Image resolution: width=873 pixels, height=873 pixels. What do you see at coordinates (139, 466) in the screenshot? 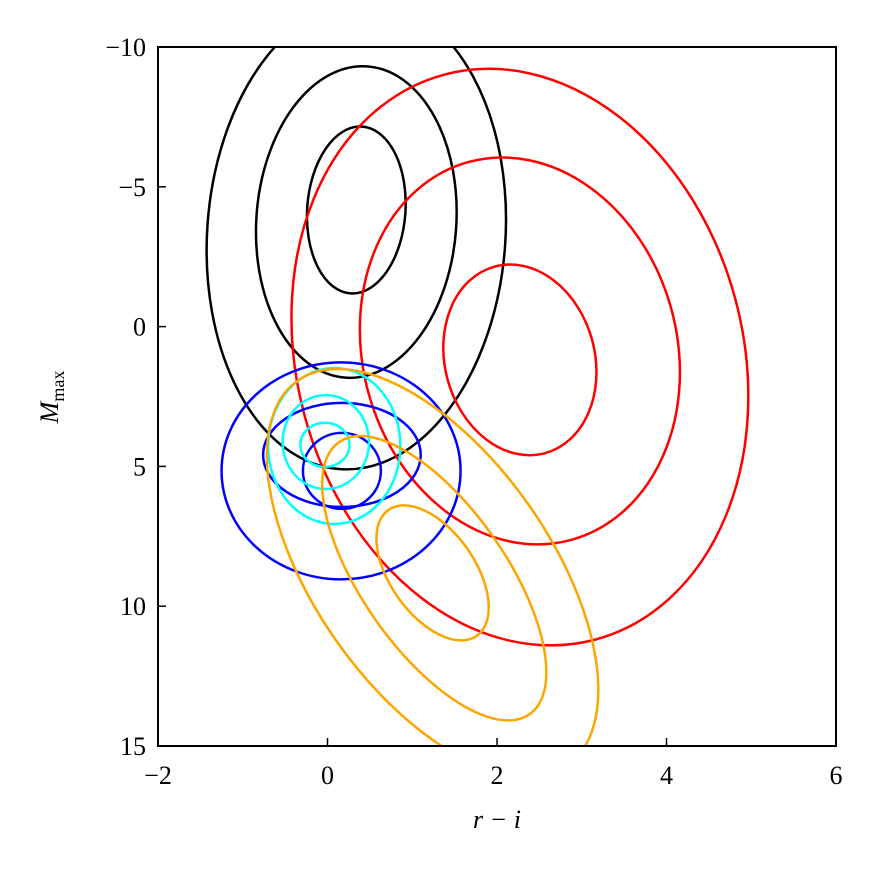
I see `y-tick-label: 5` at bounding box center [139, 466].